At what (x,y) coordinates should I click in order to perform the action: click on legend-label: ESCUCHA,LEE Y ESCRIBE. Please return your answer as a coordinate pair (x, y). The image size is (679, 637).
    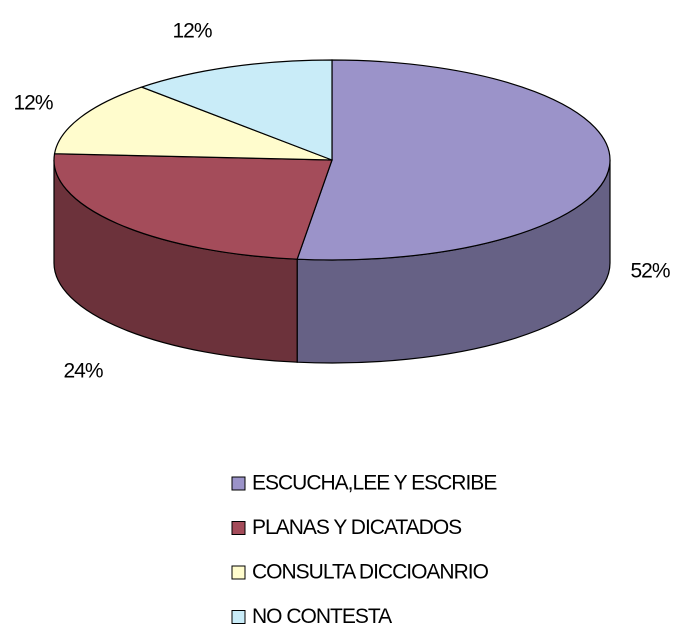
    Looking at the image, I should click on (374, 483).